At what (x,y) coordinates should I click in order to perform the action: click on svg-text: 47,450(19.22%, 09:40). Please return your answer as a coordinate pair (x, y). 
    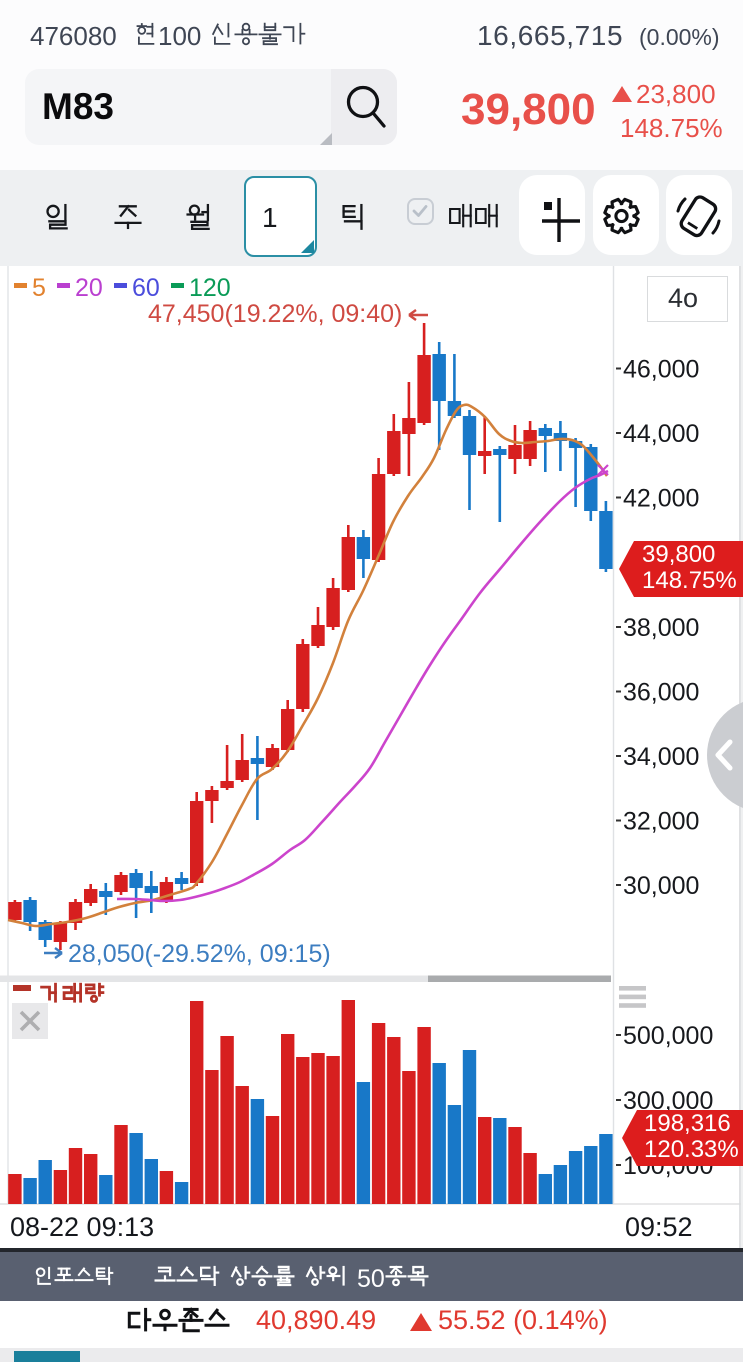
    Looking at the image, I should click on (275, 314).